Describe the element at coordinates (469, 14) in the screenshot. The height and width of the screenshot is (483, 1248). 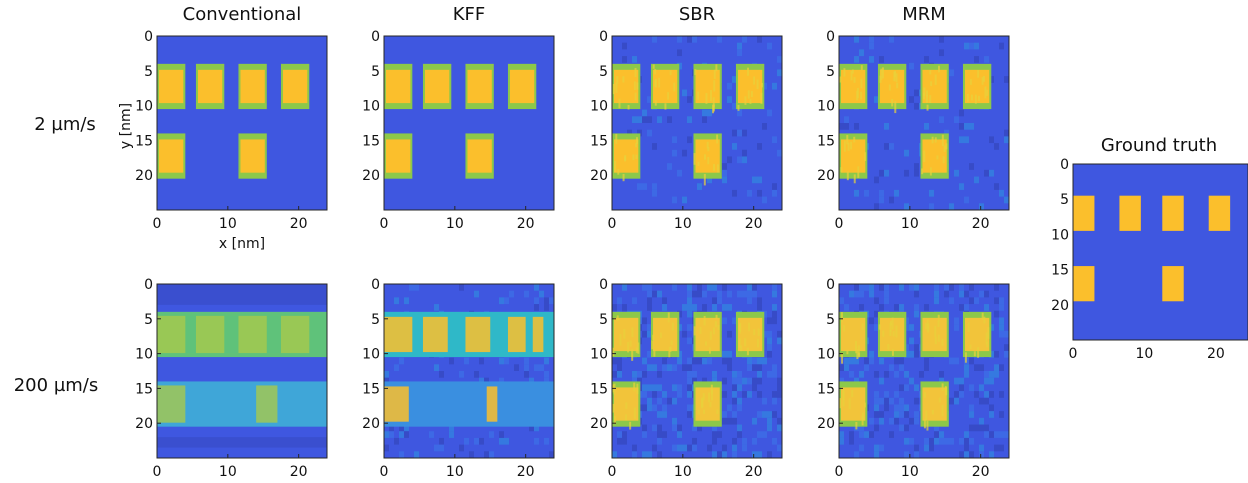
I see `column-title-kff: KFF` at that location.